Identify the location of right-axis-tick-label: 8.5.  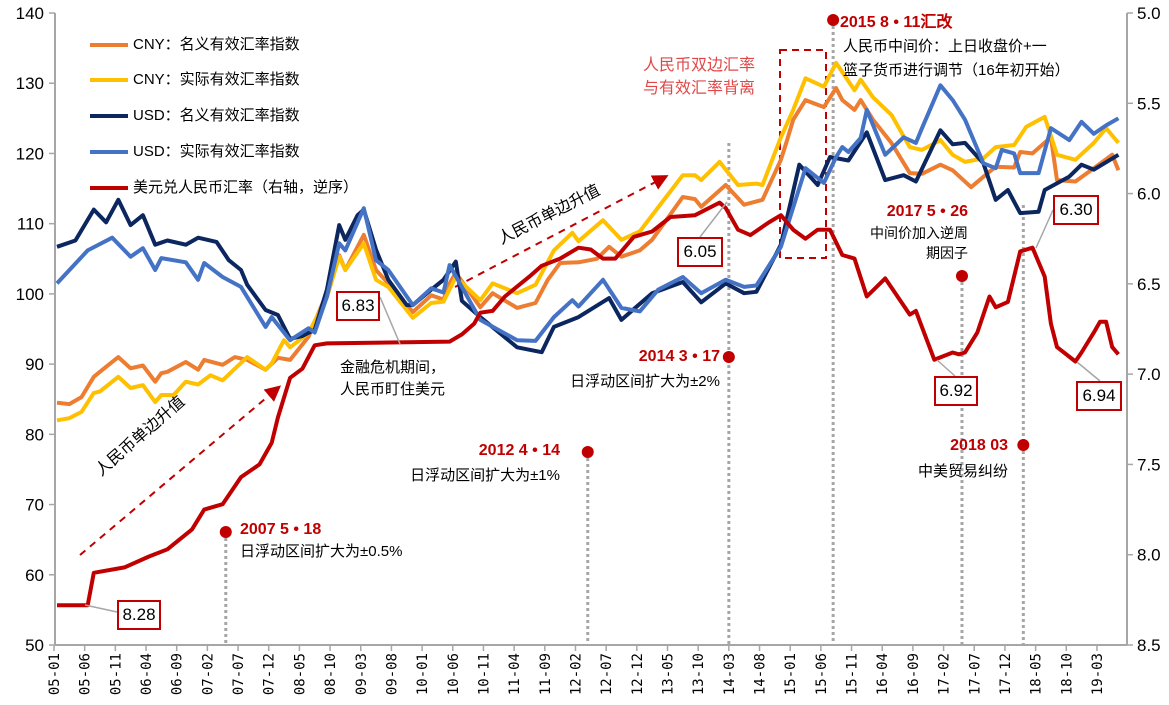
(1149, 645).